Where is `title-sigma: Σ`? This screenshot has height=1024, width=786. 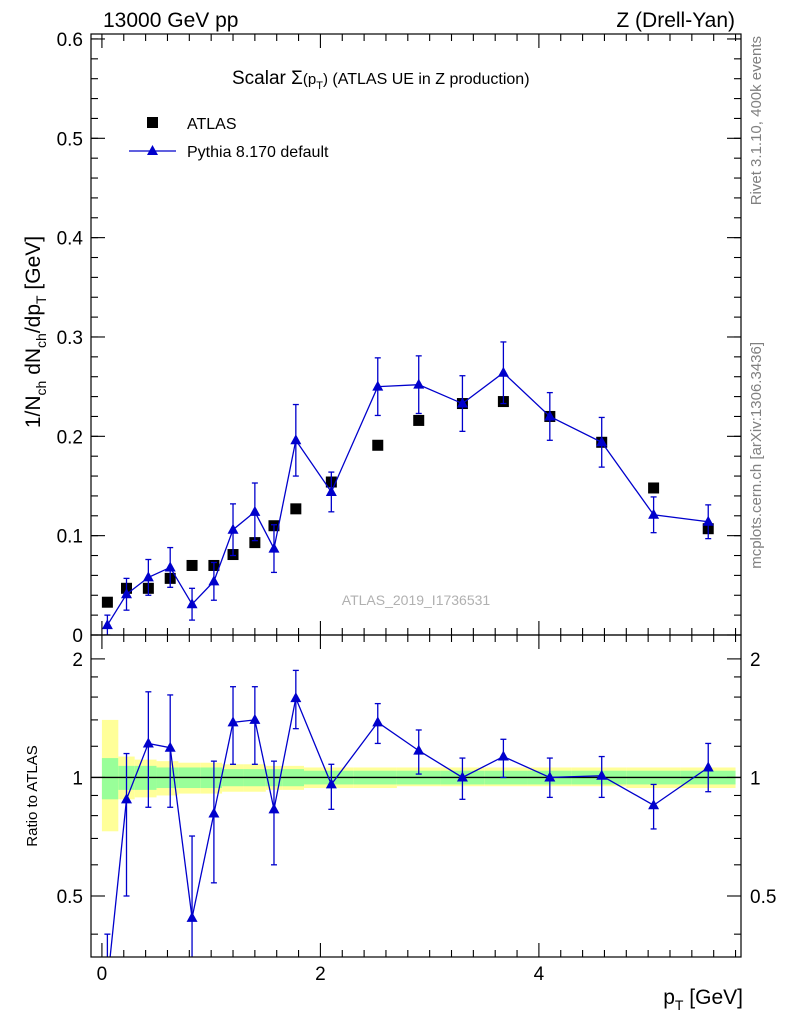
title-sigma: Σ is located at coordinates (297, 78).